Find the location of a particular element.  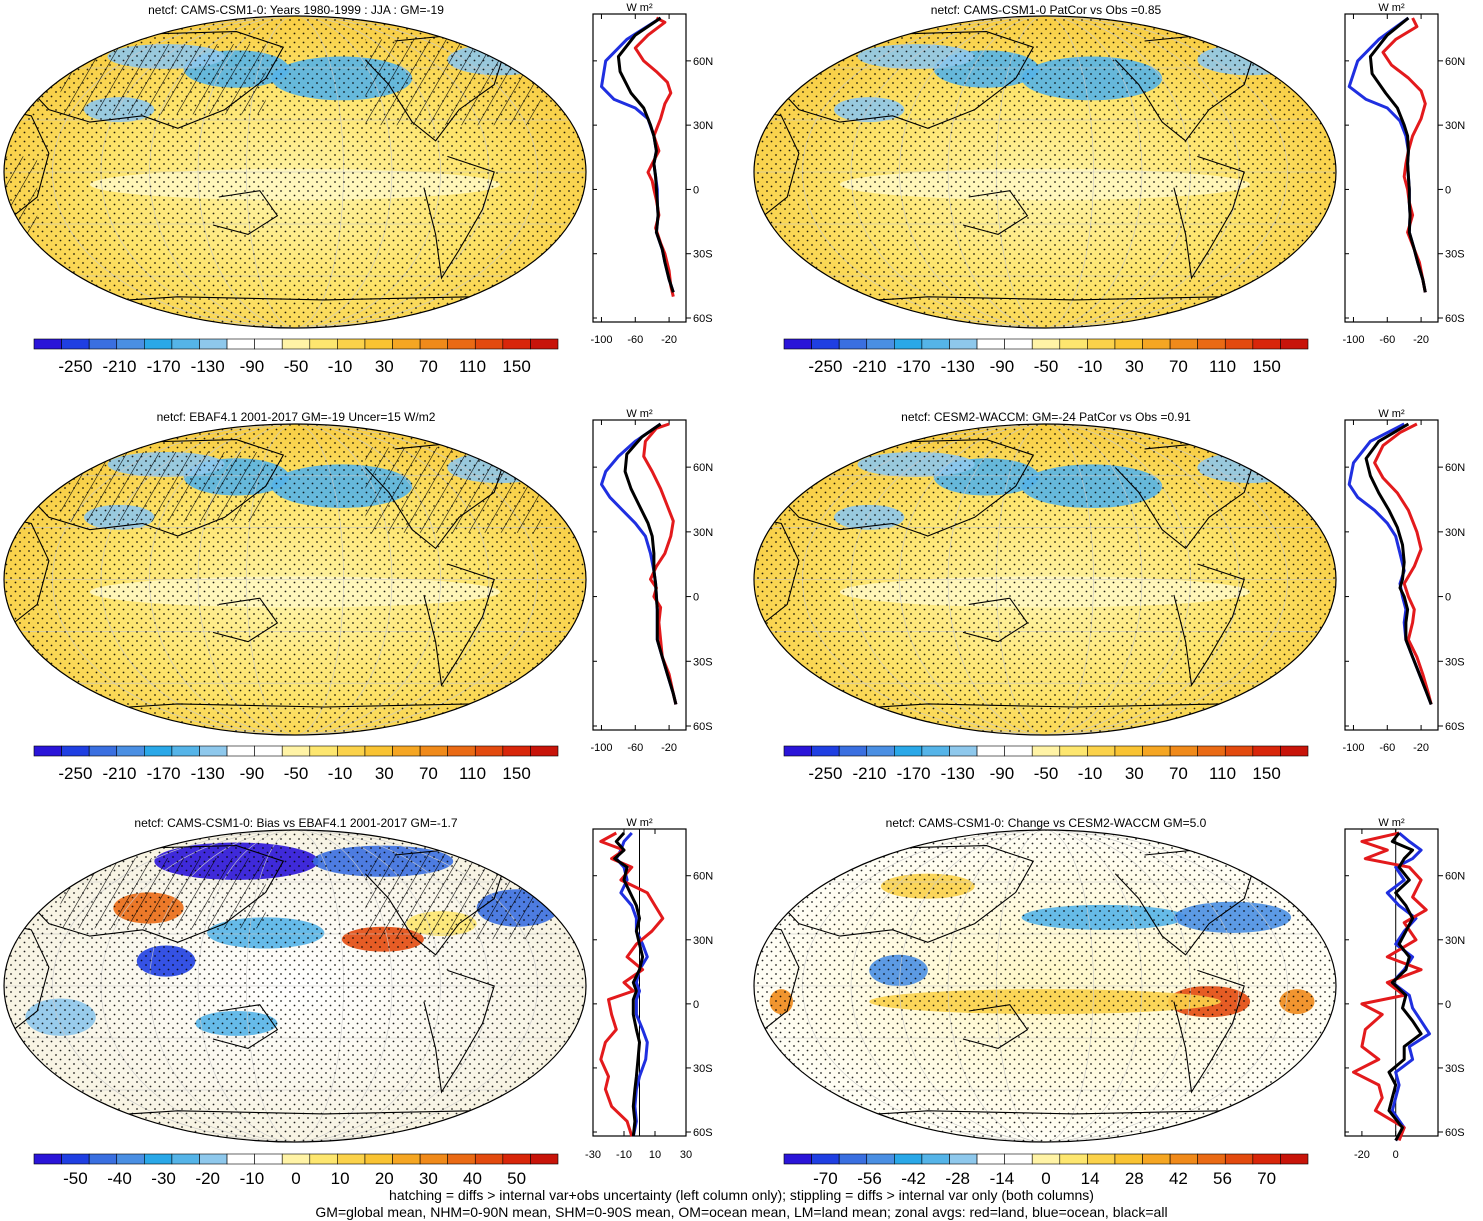

colorbar-tick-label: -250 is located at coordinates (825, 366).